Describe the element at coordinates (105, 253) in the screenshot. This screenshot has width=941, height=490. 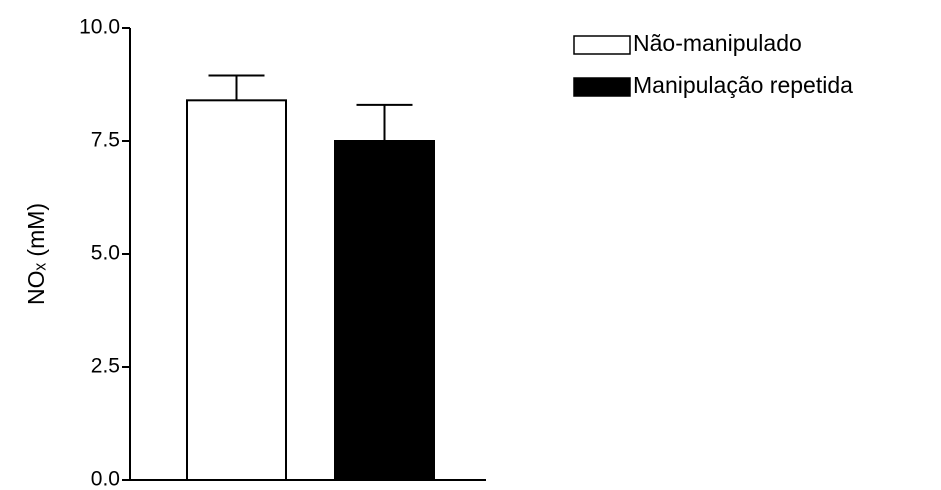
I see `y-tick-label: 5.0` at that location.